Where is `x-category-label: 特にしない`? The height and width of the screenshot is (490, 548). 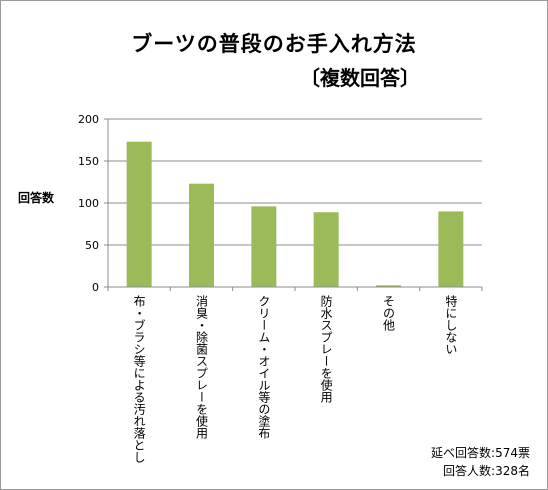
x-category-label: 特にしない is located at coordinates (450, 325).